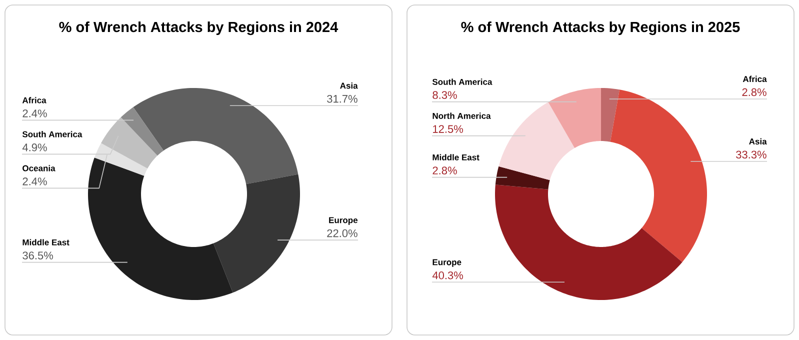 The width and height of the screenshot is (799, 340). I want to click on slice-label: North America, so click(461, 115).